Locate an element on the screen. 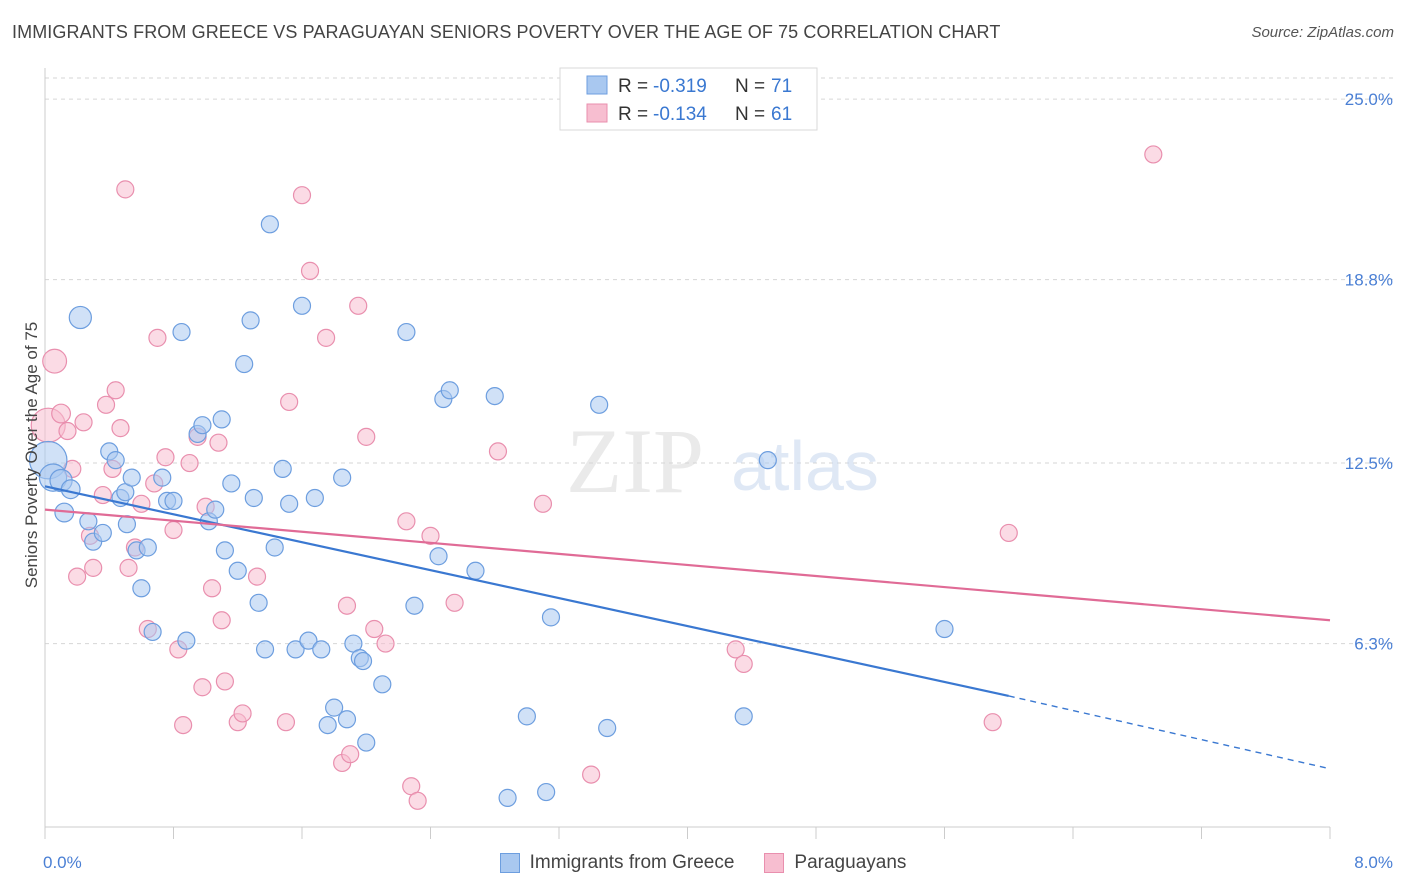 The image size is (1406, 892). x-tick-label-1: 8.0% is located at coordinates (1373, 862).